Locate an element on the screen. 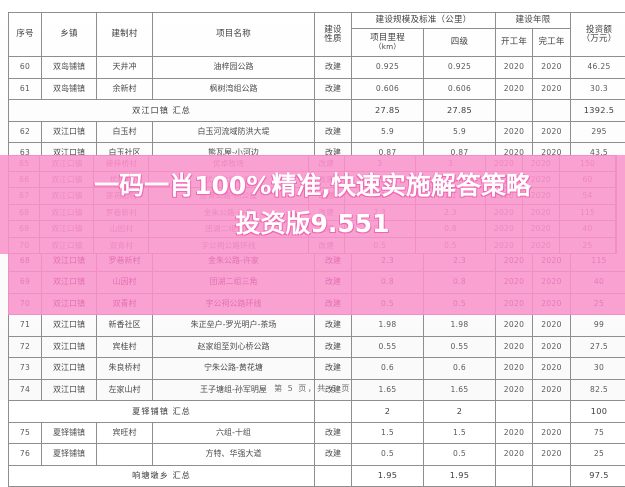 The height and width of the screenshot is (487, 625). cell-type is located at coordinates (333, 476).